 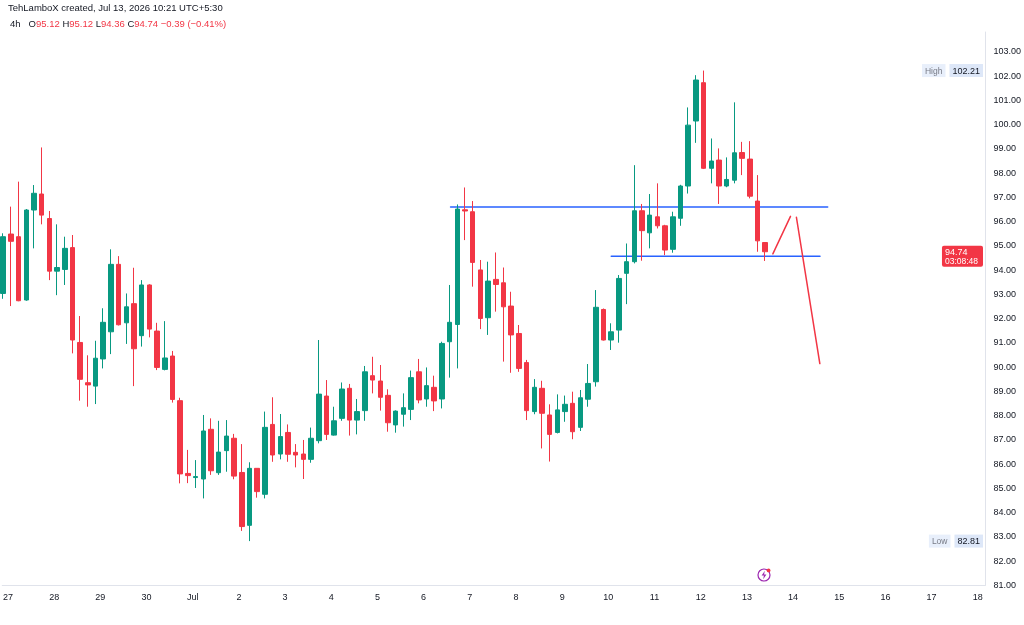 What do you see at coordinates (1004, 487) in the screenshot?
I see `y-tick-label: 85.00` at bounding box center [1004, 487].